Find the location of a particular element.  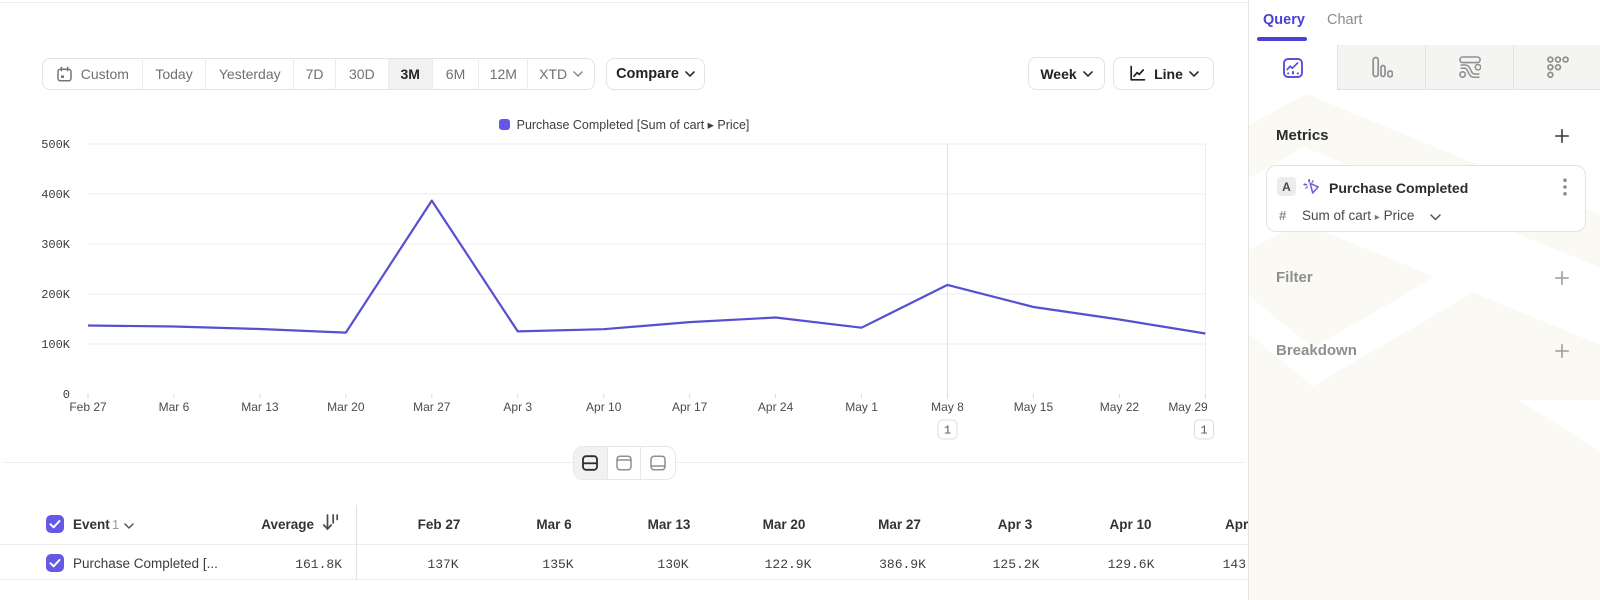

svg-text: Apr 10 is located at coordinates (604, 407).